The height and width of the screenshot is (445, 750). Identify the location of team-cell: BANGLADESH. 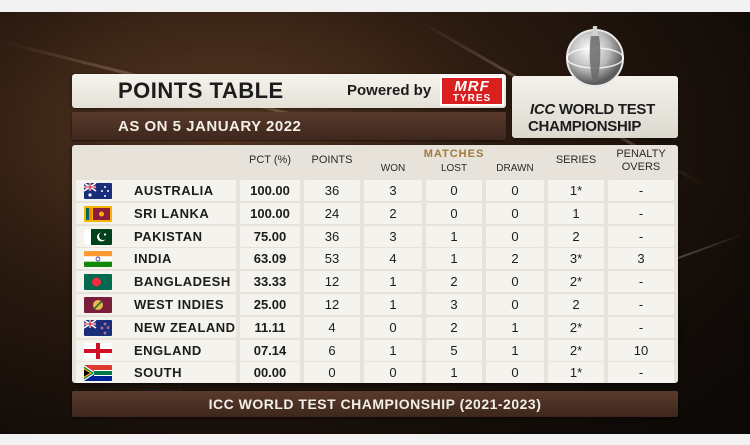
(156, 282).